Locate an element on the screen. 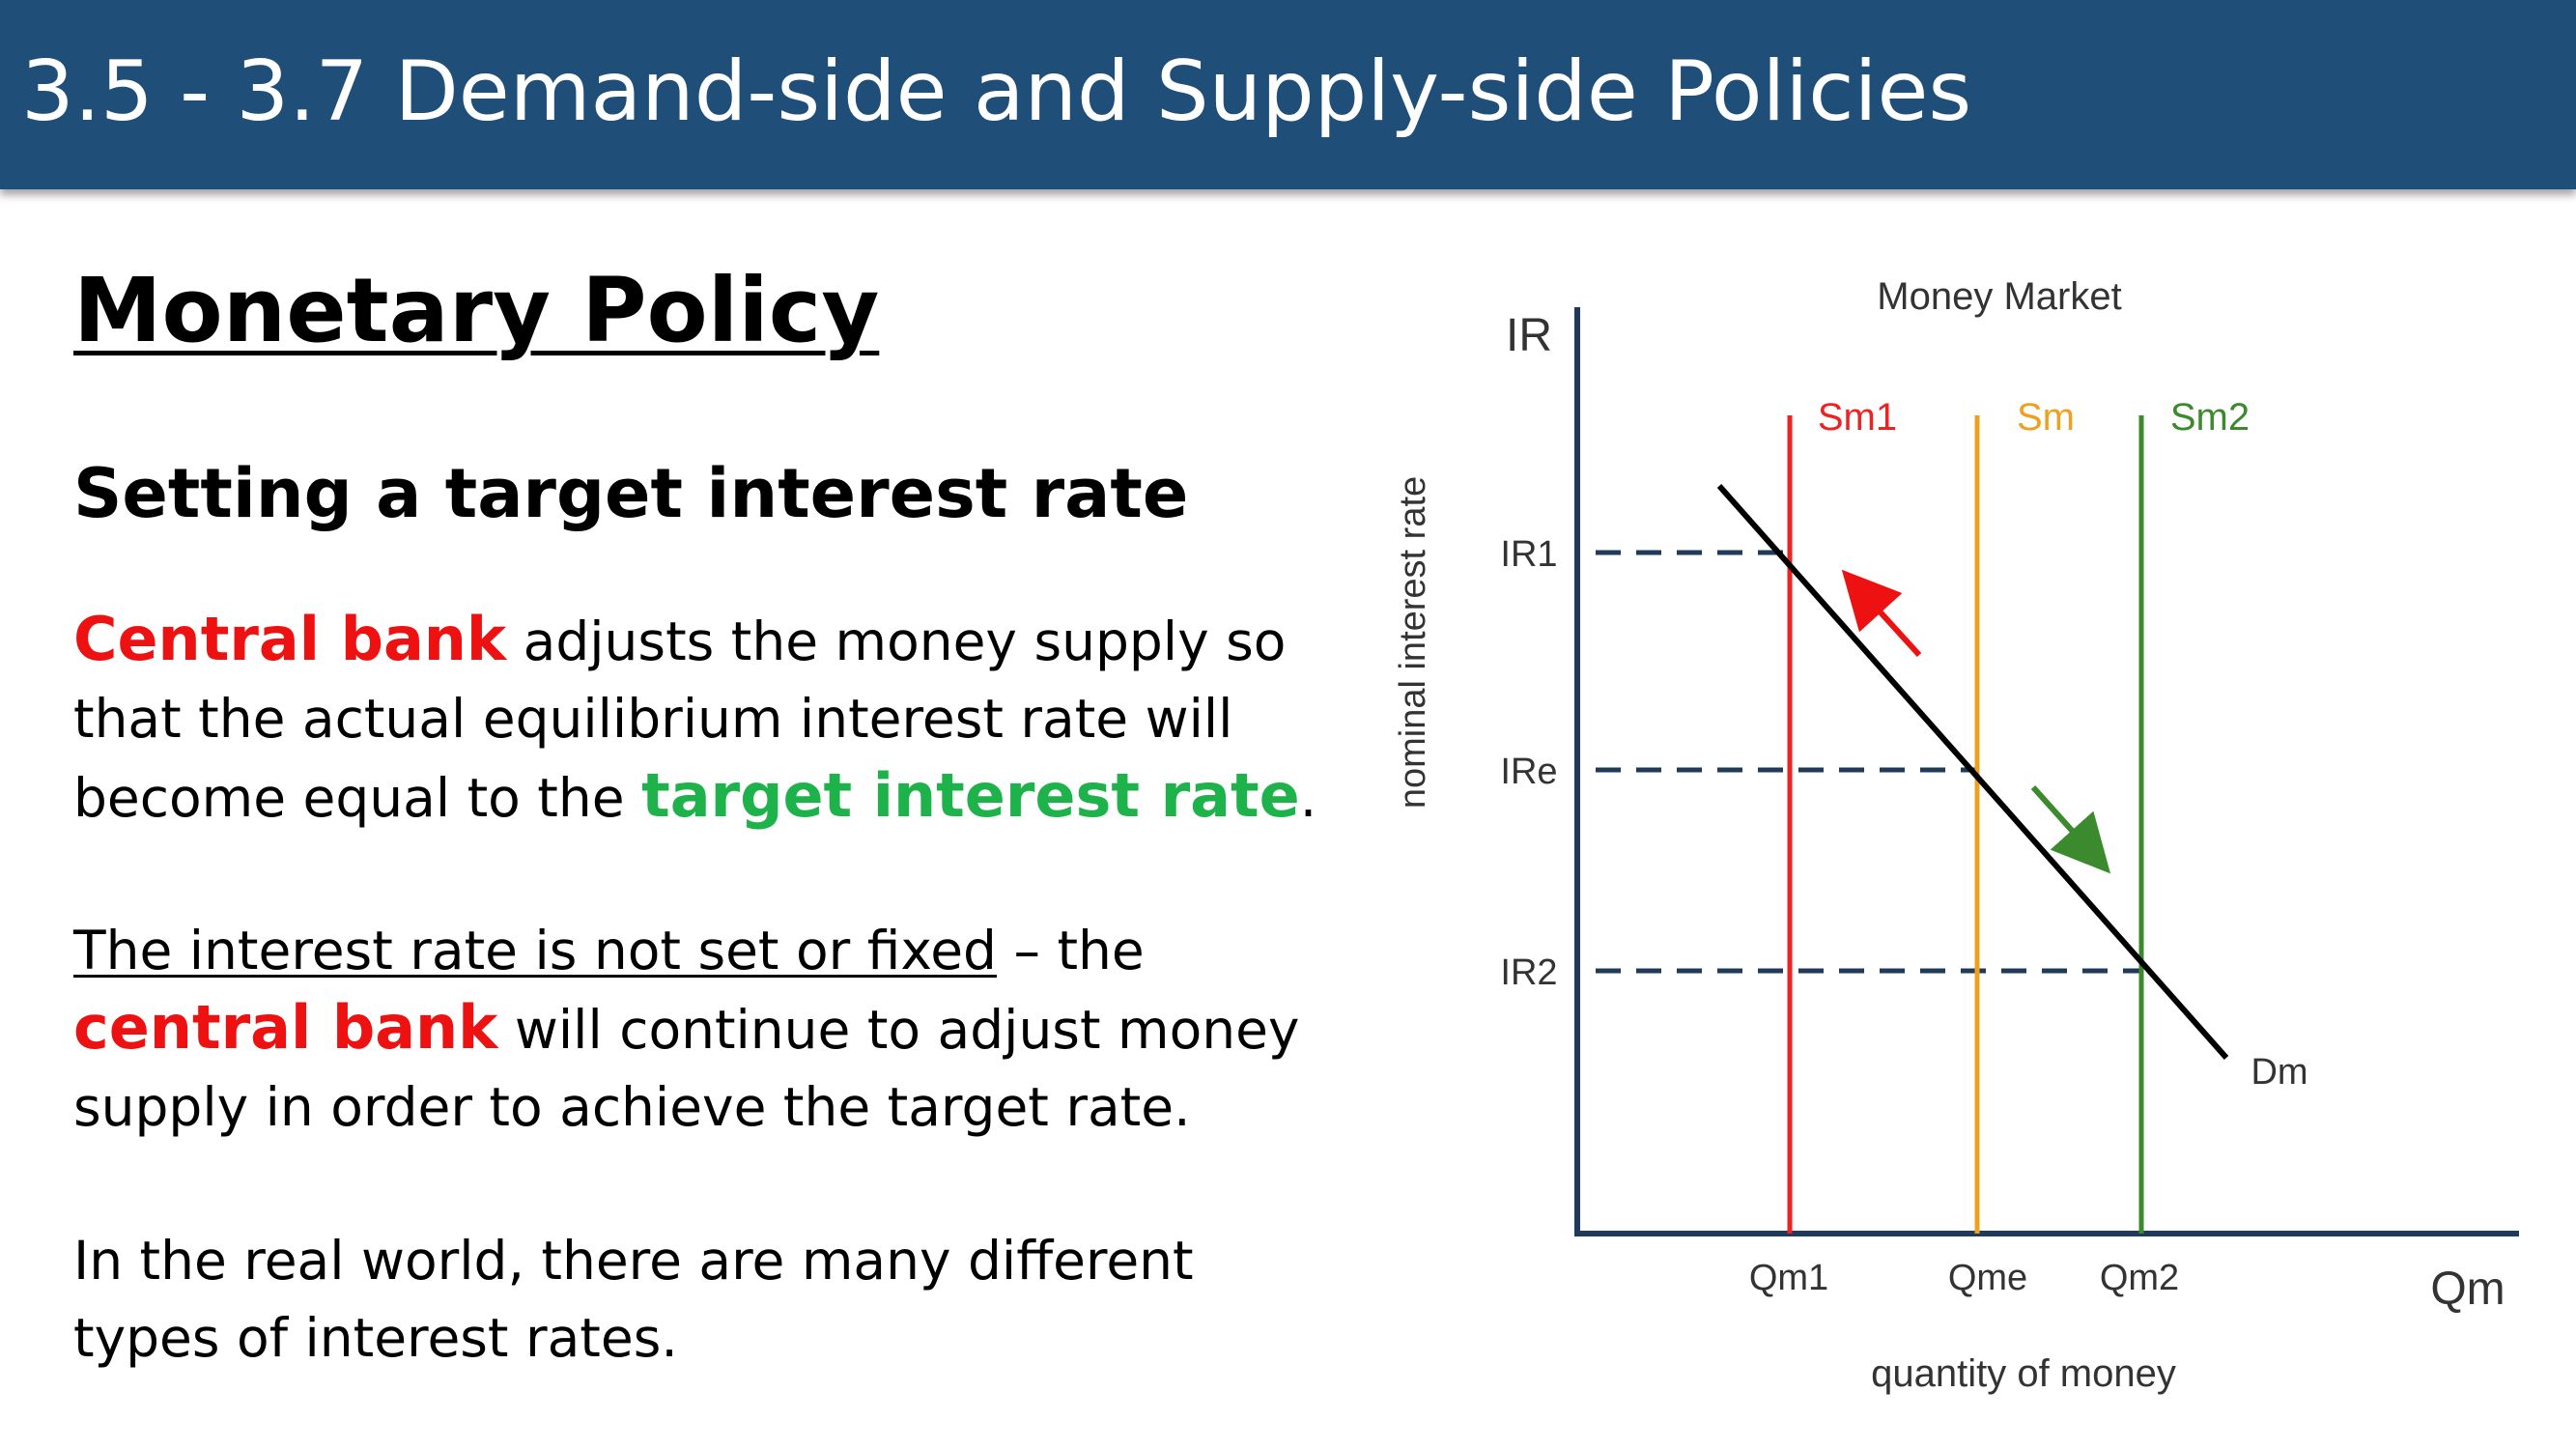  diagram-title: Money Market is located at coordinates (1999, 296).